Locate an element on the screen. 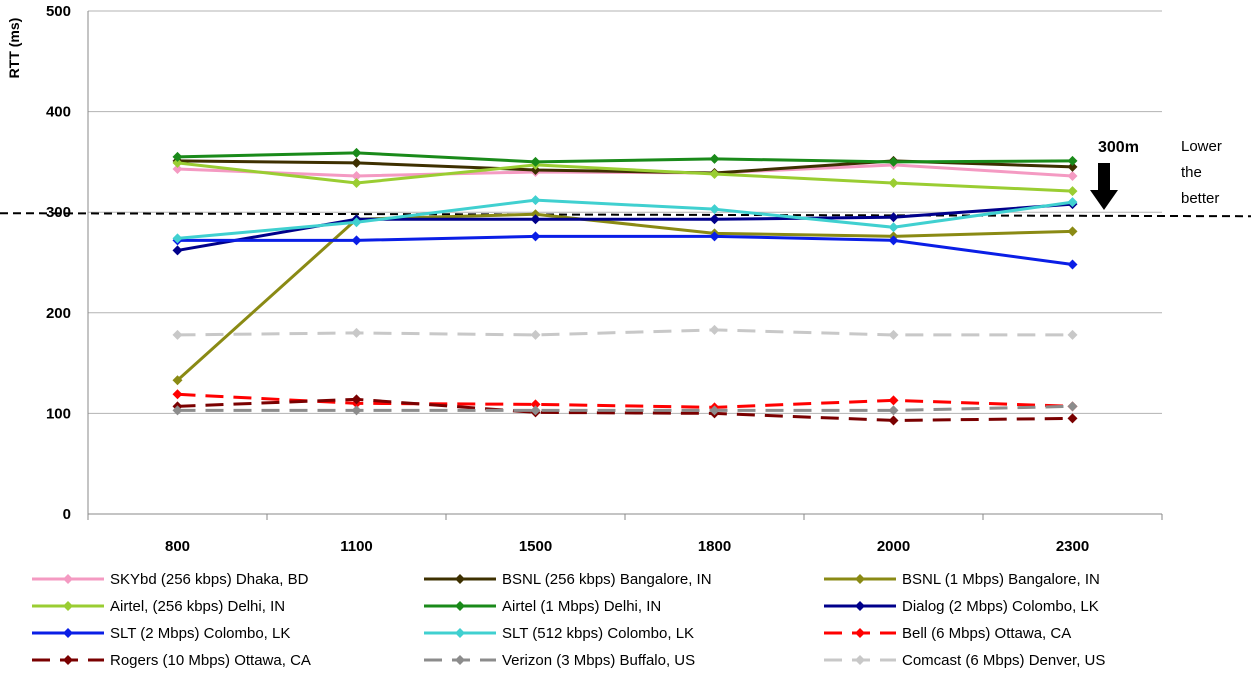 This screenshot has width=1251, height=679. y-tick-label: 0 is located at coordinates (67, 514).